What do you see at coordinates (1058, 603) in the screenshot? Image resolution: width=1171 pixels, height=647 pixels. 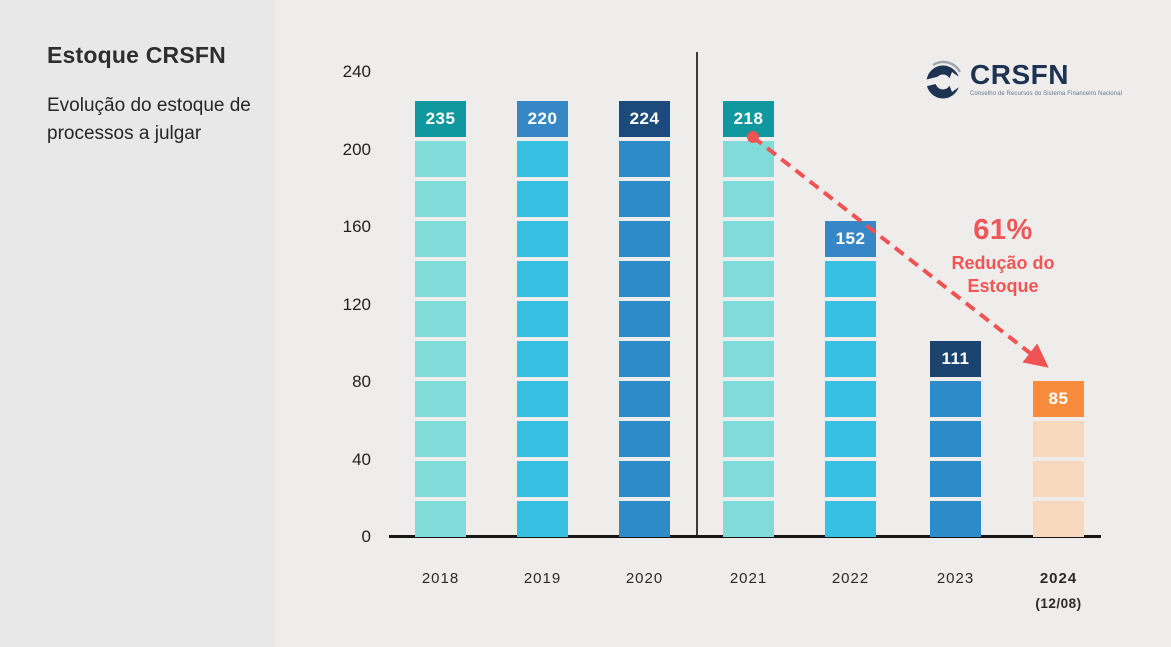 I see `x-tick-sublabel: (12/08)` at bounding box center [1058, 603].